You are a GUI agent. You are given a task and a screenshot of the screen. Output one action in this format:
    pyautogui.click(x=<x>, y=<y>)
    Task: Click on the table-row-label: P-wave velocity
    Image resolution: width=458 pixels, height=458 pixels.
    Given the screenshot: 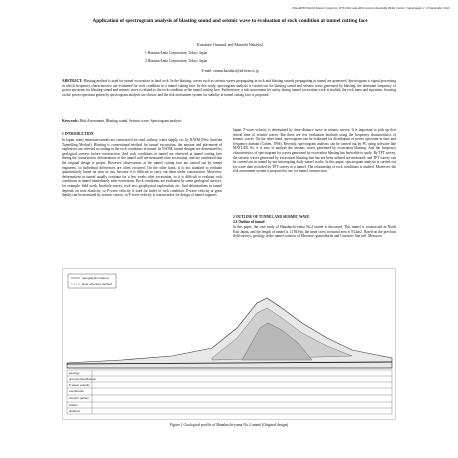 What is the action you would take?
    pyautogui.click(x=79, y=385)
    